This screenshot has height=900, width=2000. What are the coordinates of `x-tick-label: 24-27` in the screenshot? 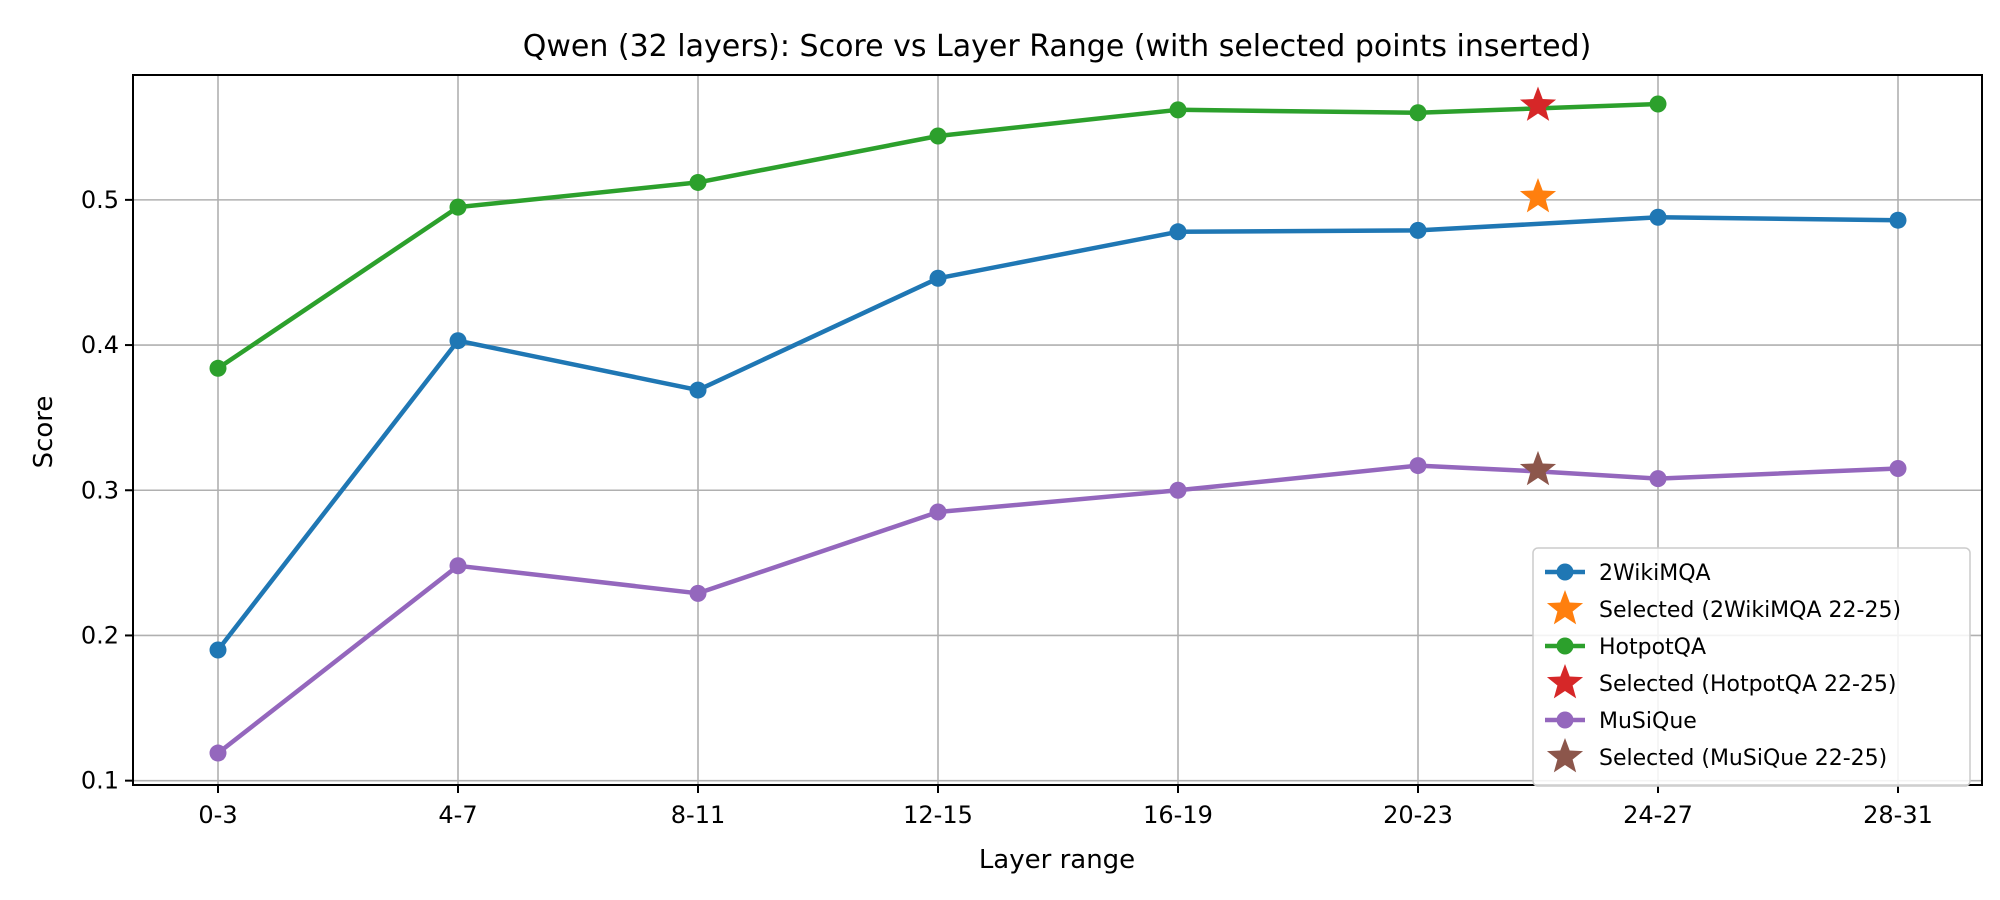 It's located at (1658, 815).